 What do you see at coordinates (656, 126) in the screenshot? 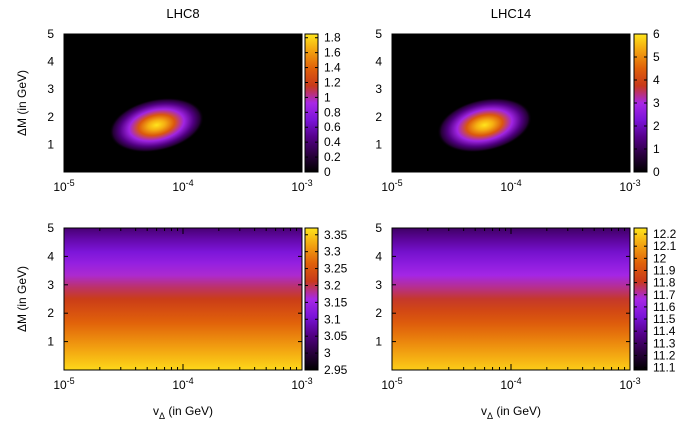
I see `colorbar-tick-label: 2` at bounding box center [656, 126].